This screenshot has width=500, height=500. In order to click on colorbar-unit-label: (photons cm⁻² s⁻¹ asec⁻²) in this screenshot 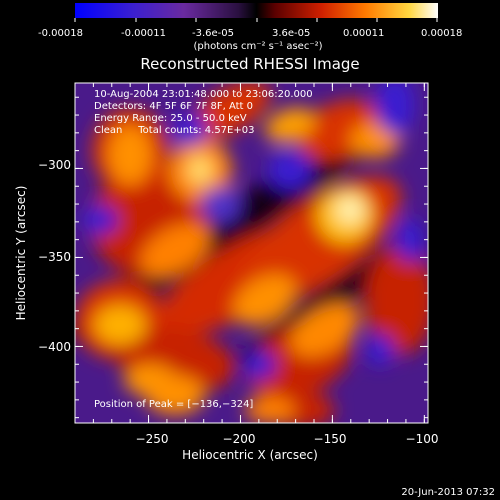, I will do `click(257, 46)`.